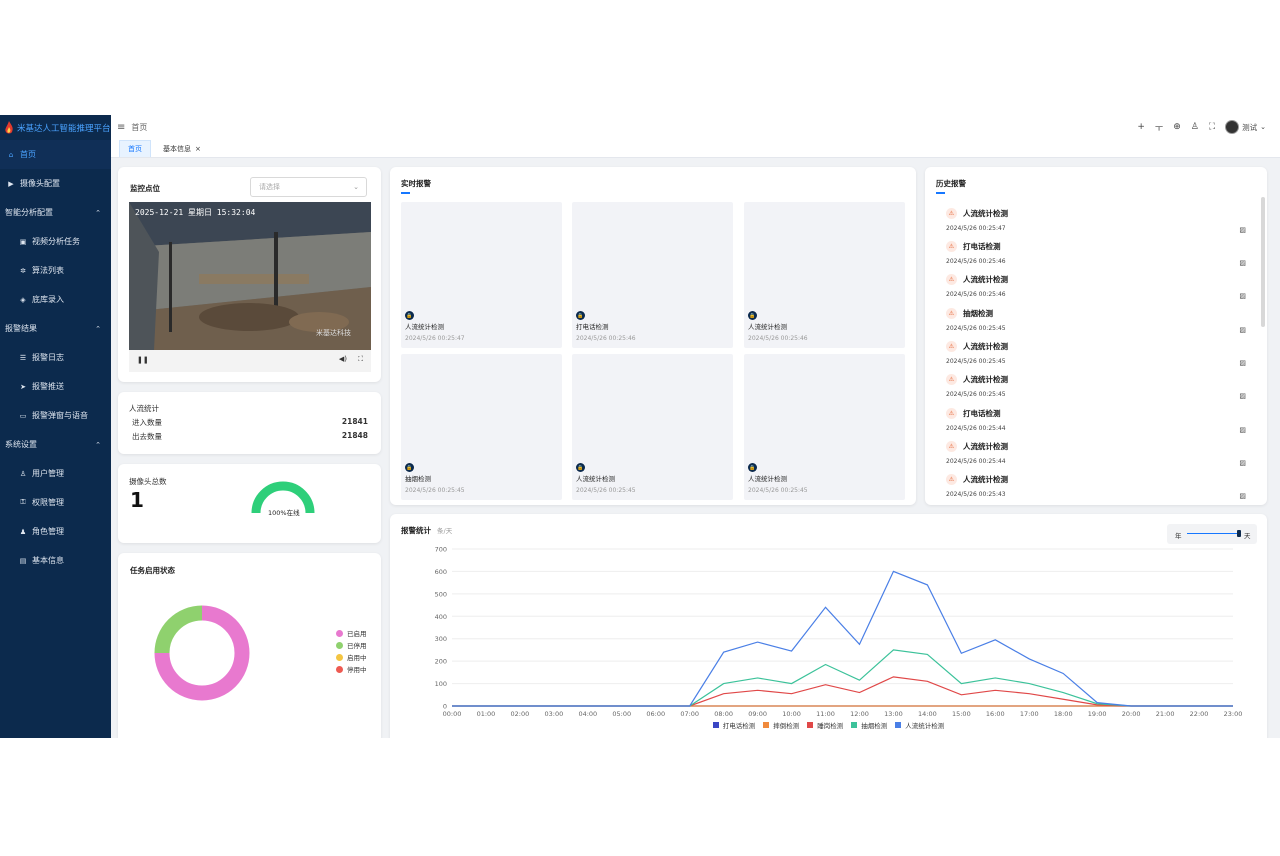 The width and height of the screenshot is (1280, 856). I want to click on close-icon: ×, so click(198, 149).